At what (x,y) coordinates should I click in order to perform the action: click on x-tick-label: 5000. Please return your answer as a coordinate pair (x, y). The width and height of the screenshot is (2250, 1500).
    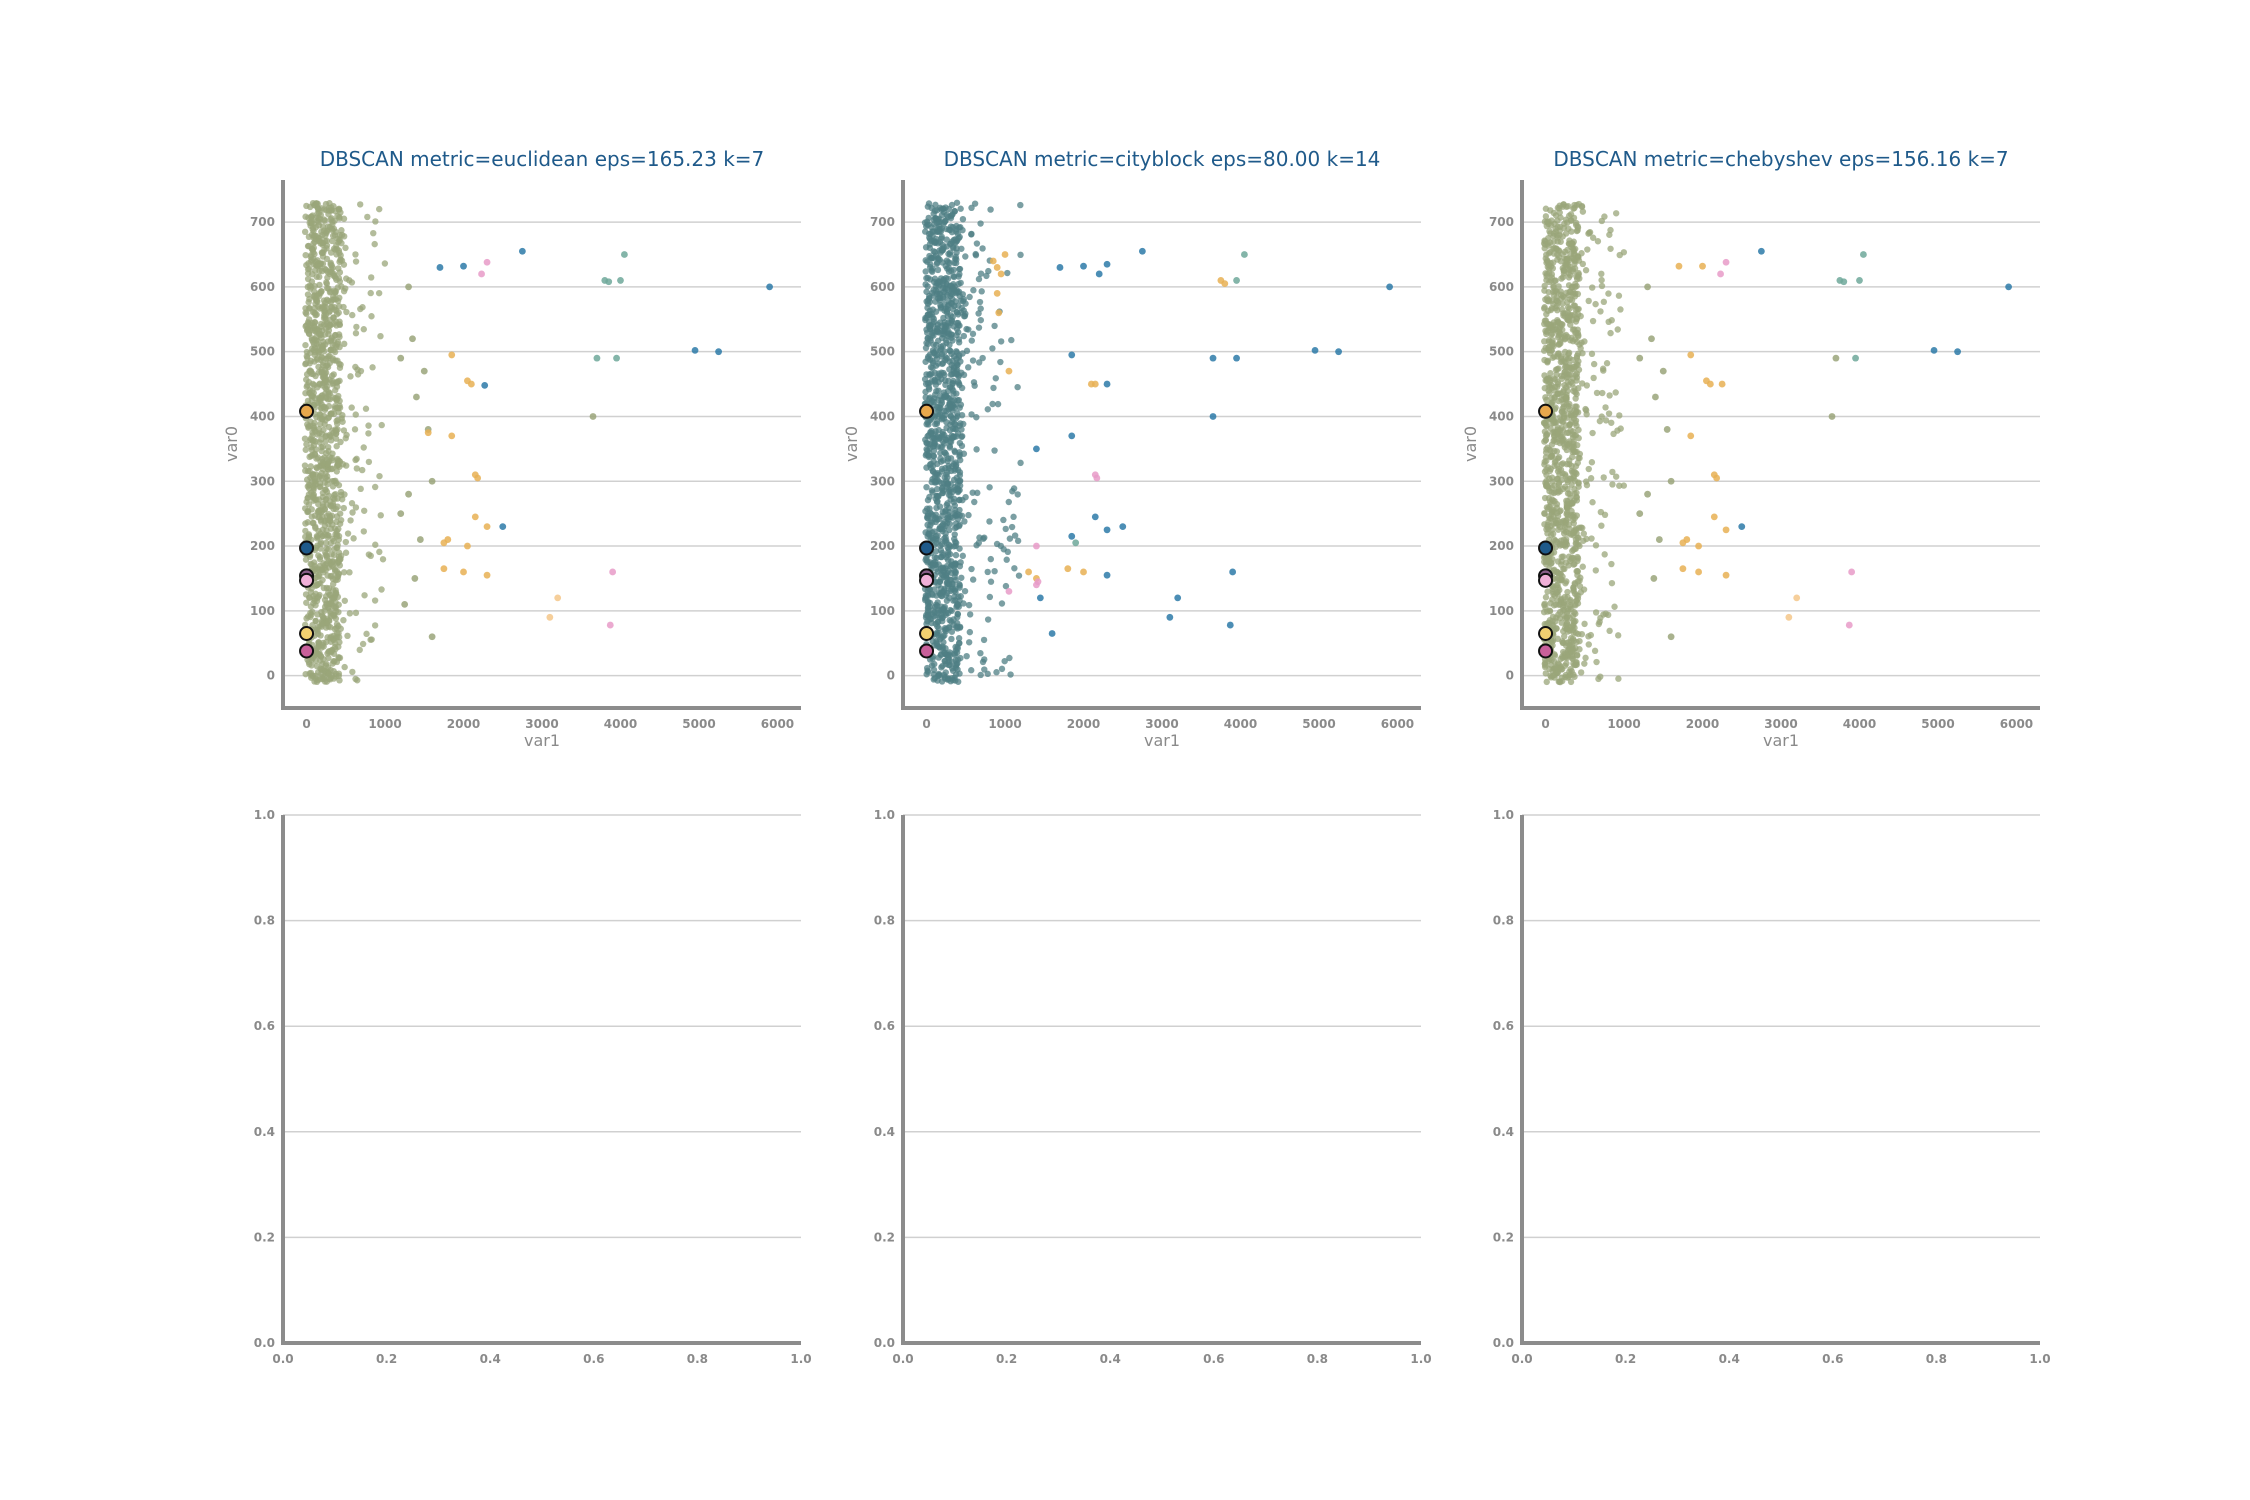
    Looking at the image, I should click on (1937, 724).